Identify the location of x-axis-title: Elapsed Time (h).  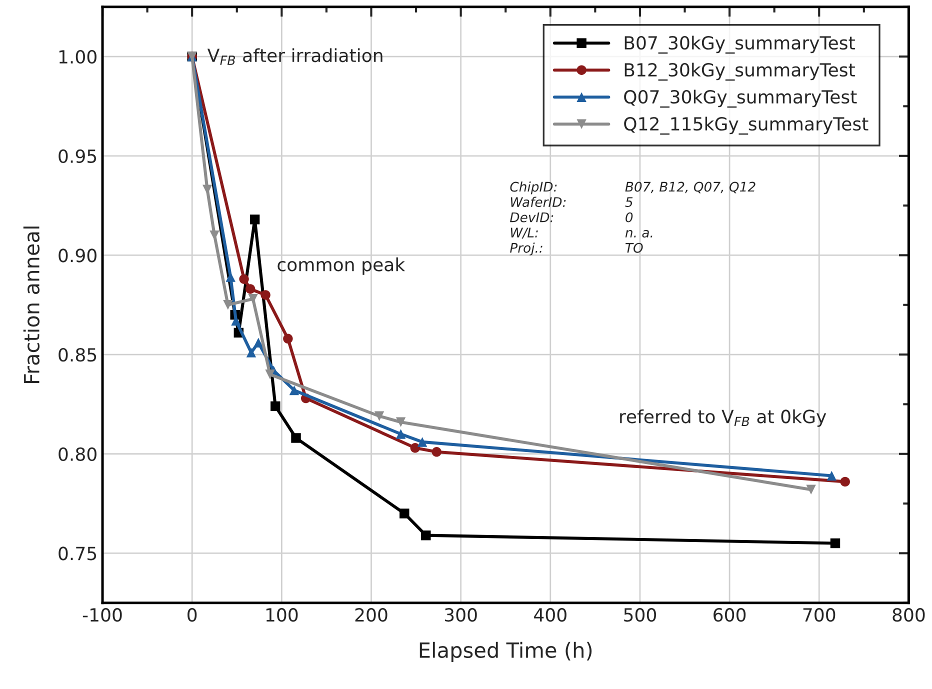
(506, 652).